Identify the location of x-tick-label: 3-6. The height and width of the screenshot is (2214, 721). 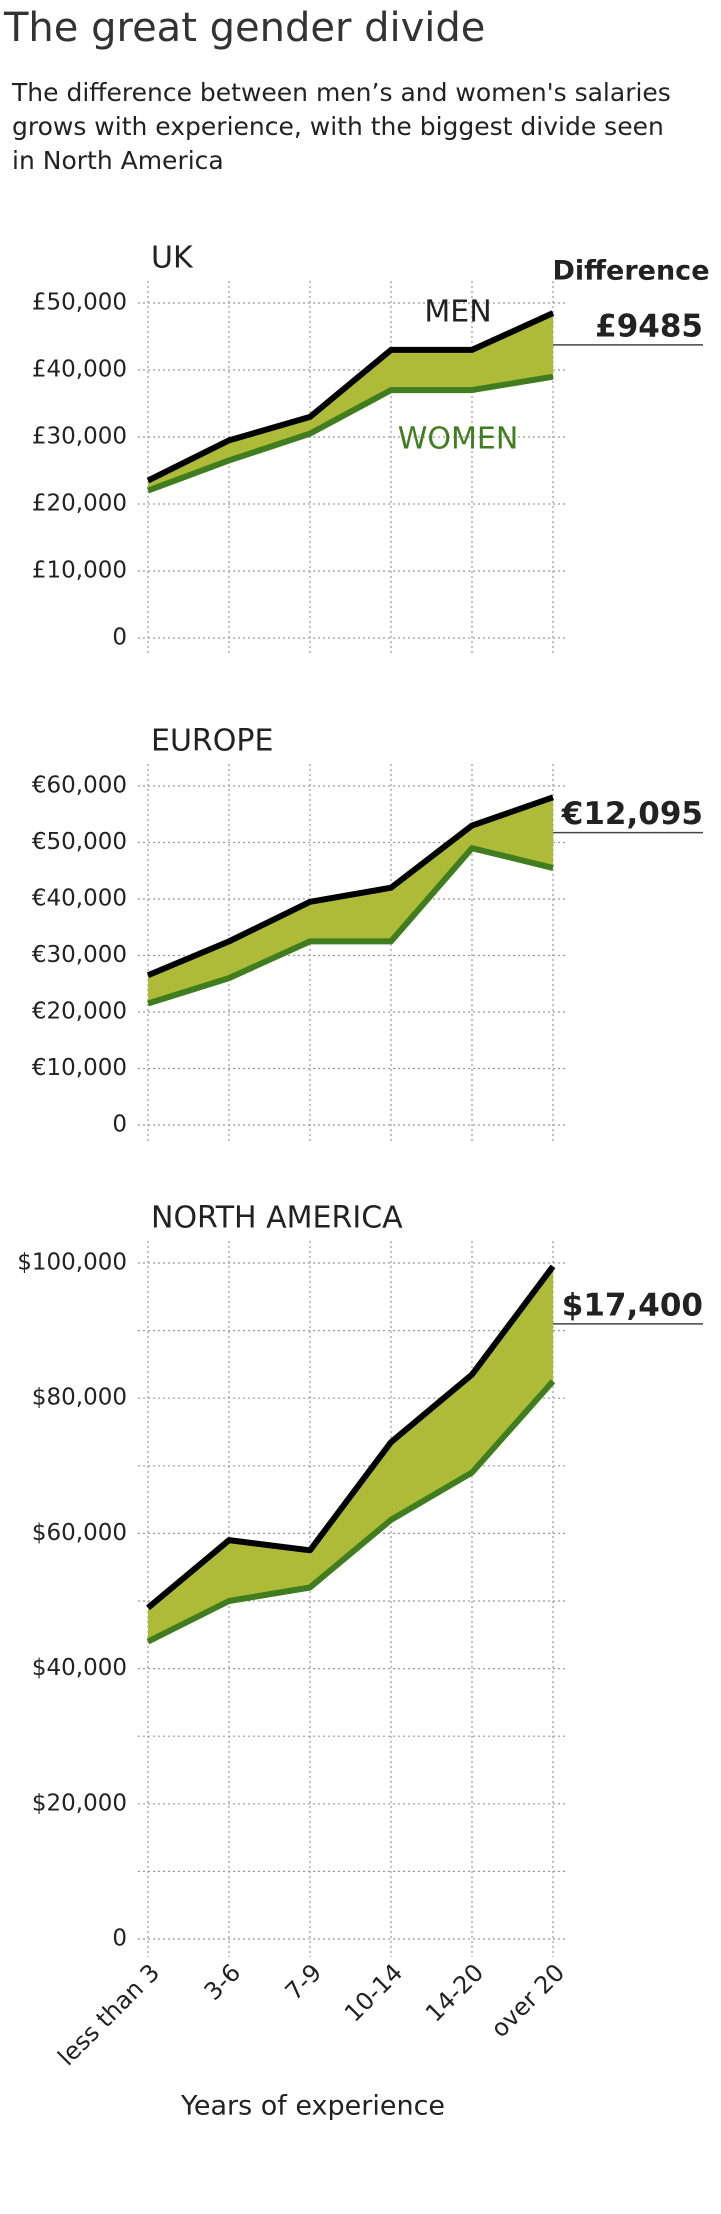
(223, 1982).